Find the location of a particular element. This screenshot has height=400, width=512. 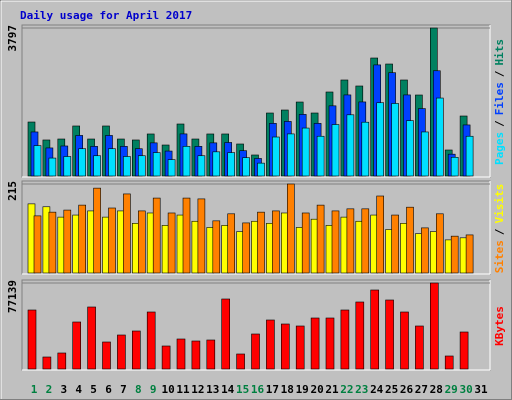

x-tick-label: 15 is located at coordinates (242, 389).